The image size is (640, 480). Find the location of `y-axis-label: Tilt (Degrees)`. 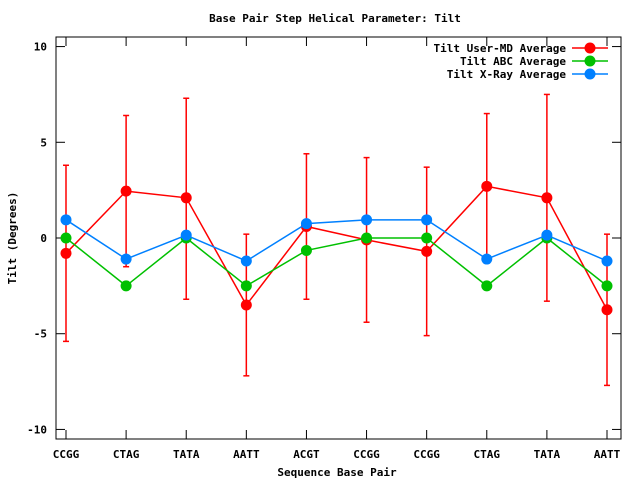

y-axis-label: Tilt (Degrees) is located at coordinates (12, 238).